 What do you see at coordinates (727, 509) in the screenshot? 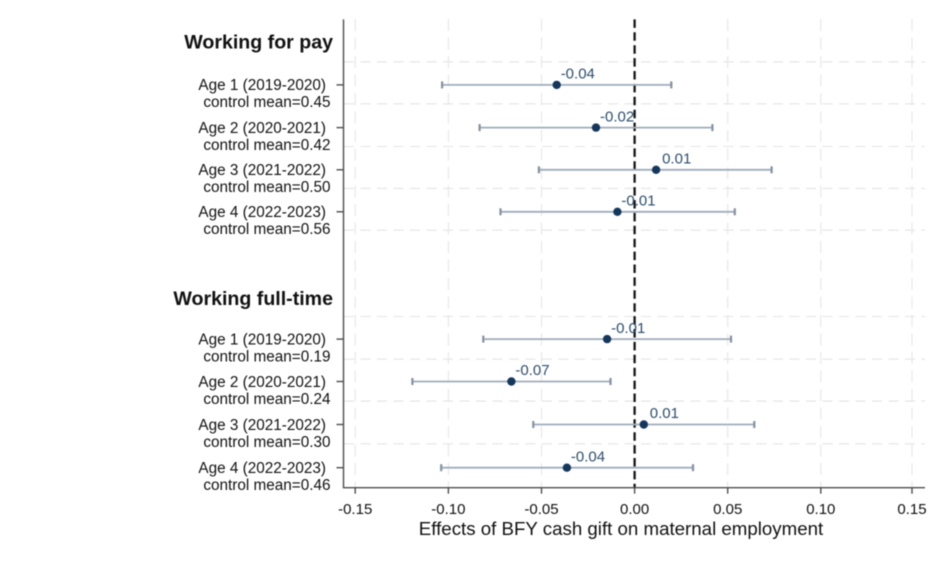
I see `svg-text: 0.05` at bounding box center [727, 509].